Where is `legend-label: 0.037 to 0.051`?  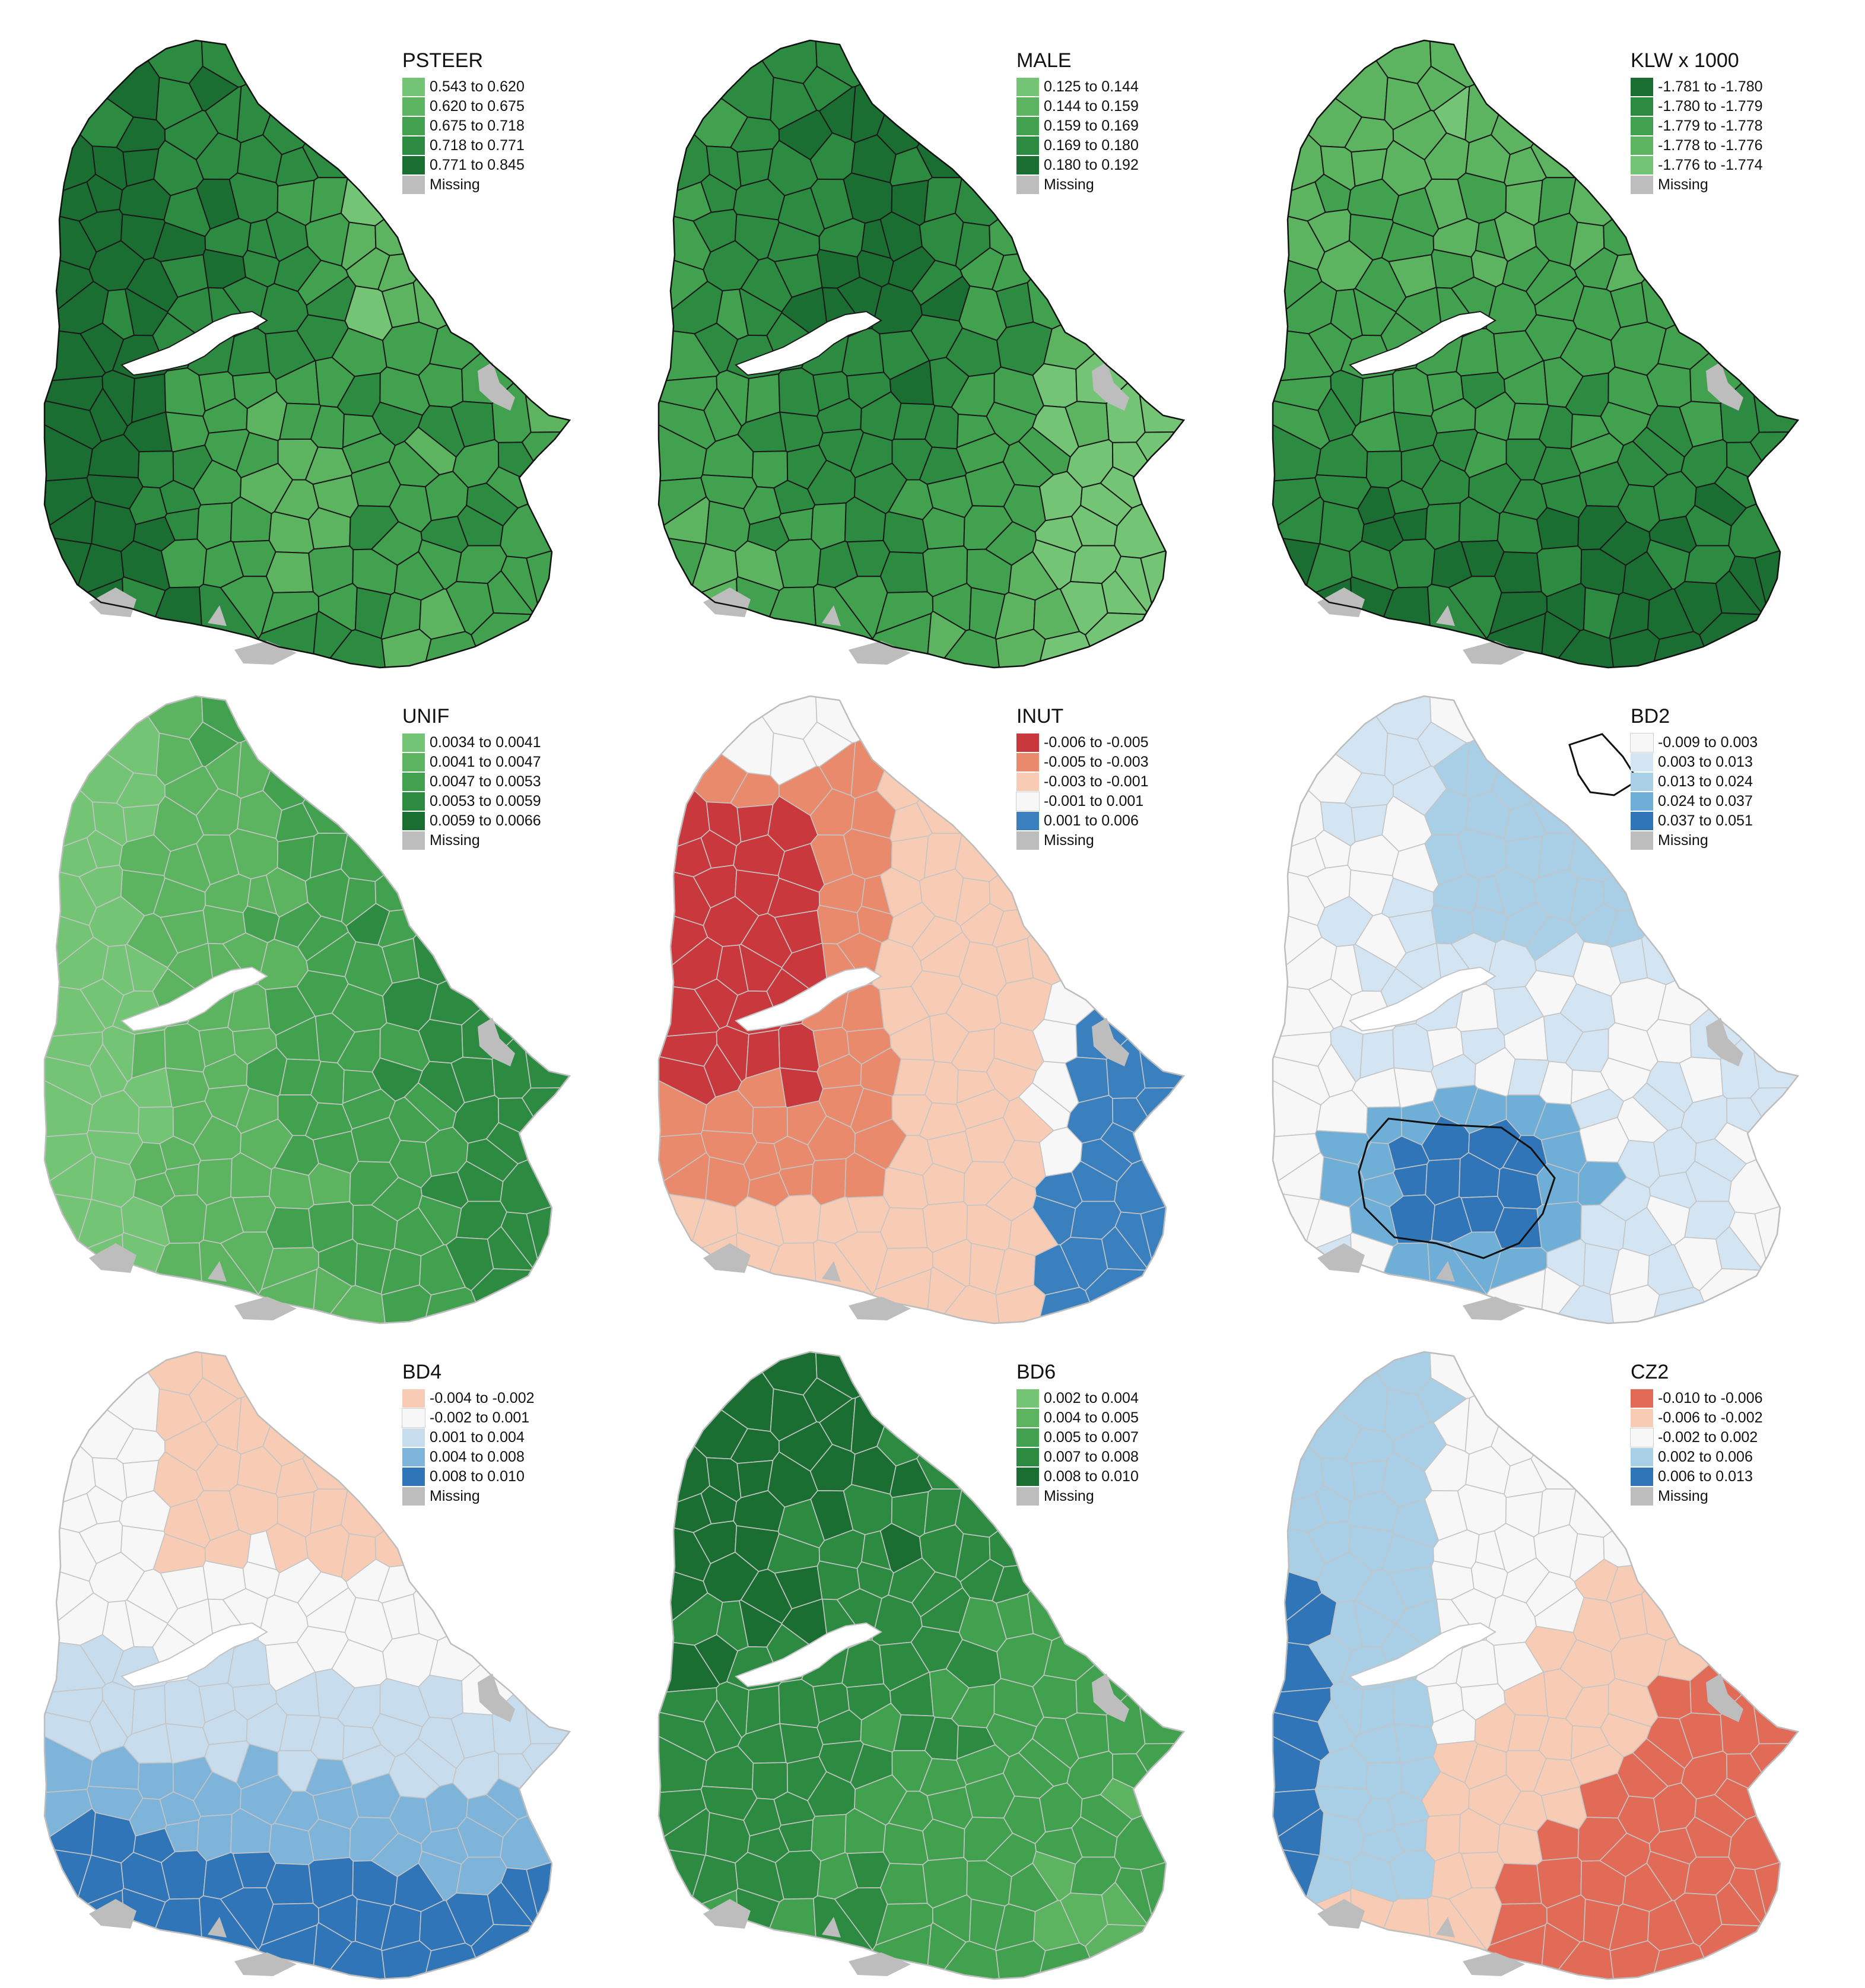 legend-label: 0.037 to 0.051 is located at coordinates (1705, 821).